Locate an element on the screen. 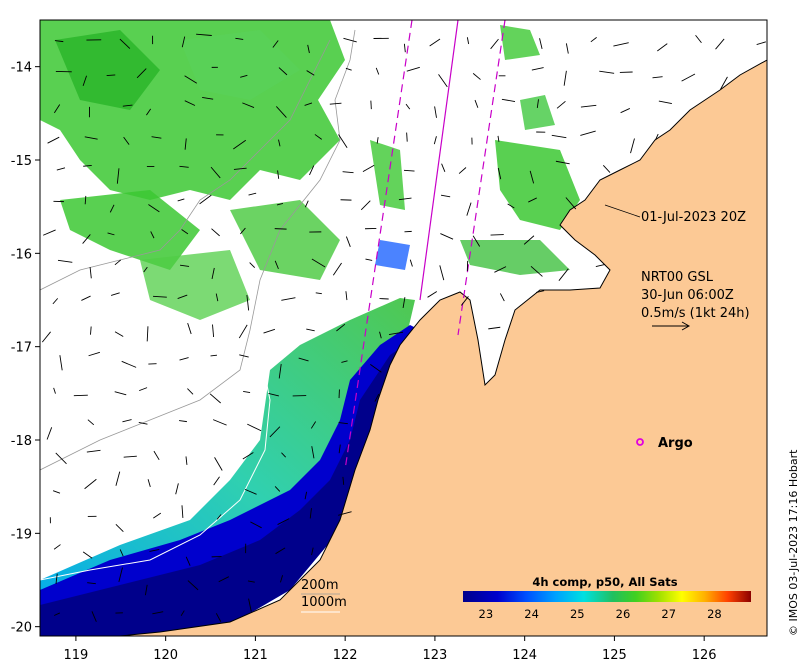  colorbar-label: 24 is located at coordinates (531, 614).